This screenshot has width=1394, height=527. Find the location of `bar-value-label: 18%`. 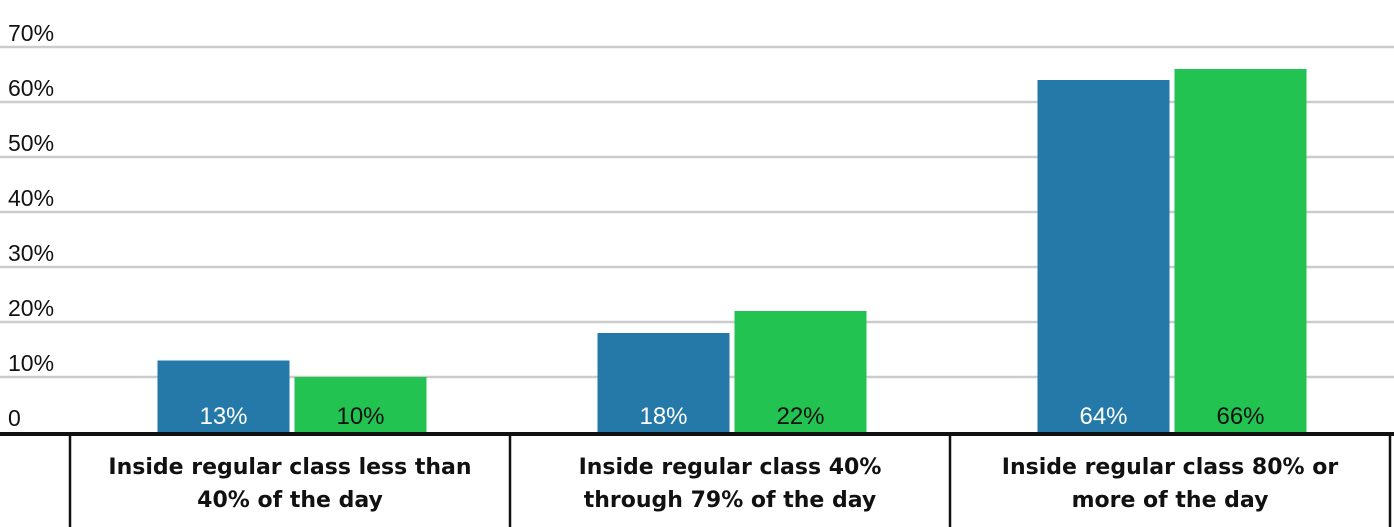

bar-value-label: 18% is located at coordinates (663, 416).